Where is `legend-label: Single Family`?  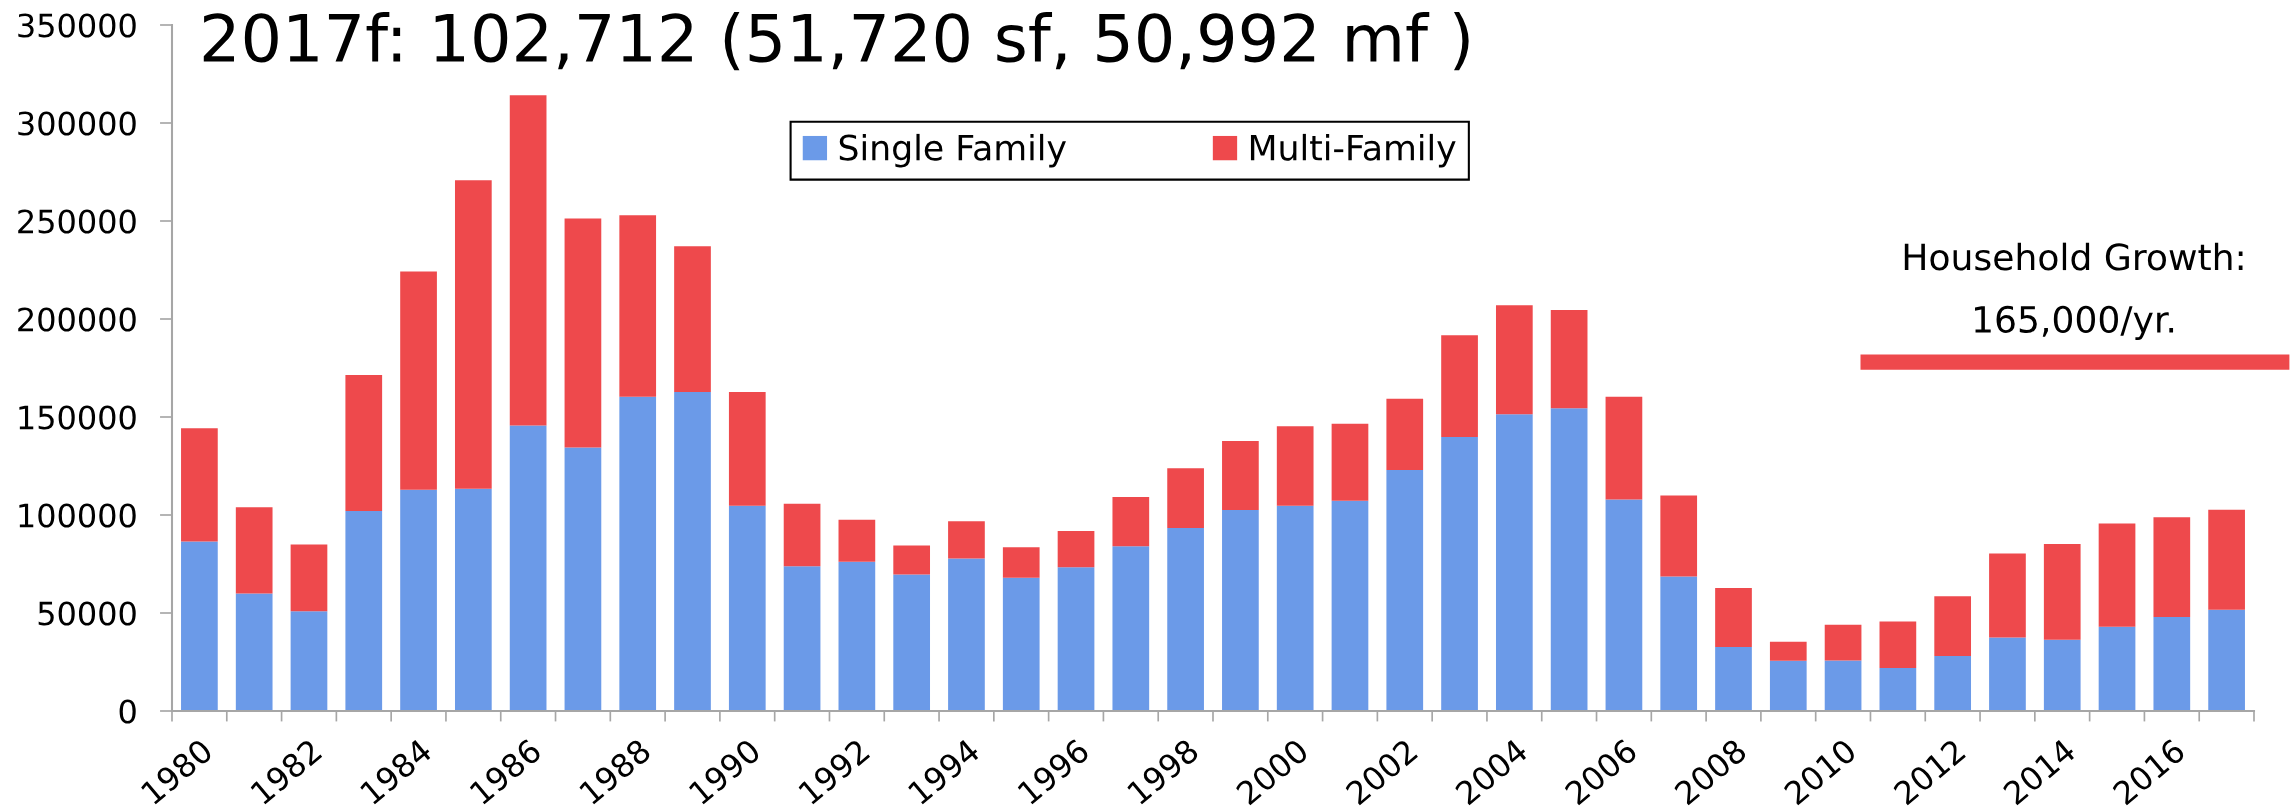
legend-label: Single Family is located at coordinates (952, 150).